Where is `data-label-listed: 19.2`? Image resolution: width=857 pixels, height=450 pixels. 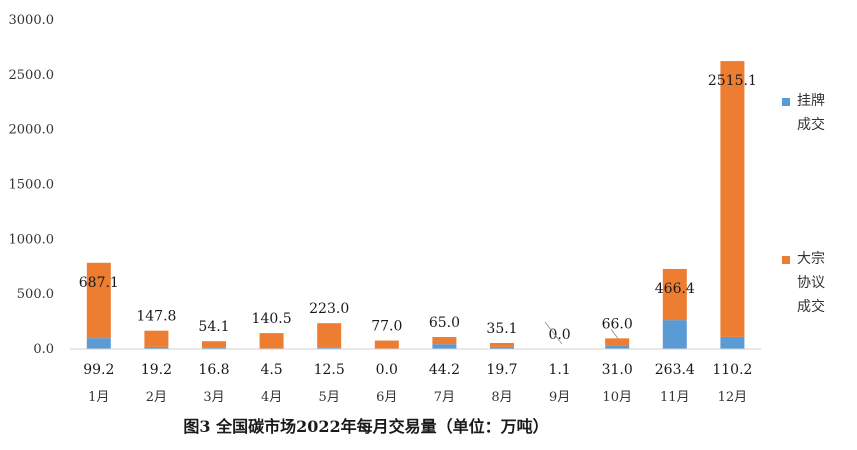
data-label-listed: 19.2 is located at coordinates (156, 370).